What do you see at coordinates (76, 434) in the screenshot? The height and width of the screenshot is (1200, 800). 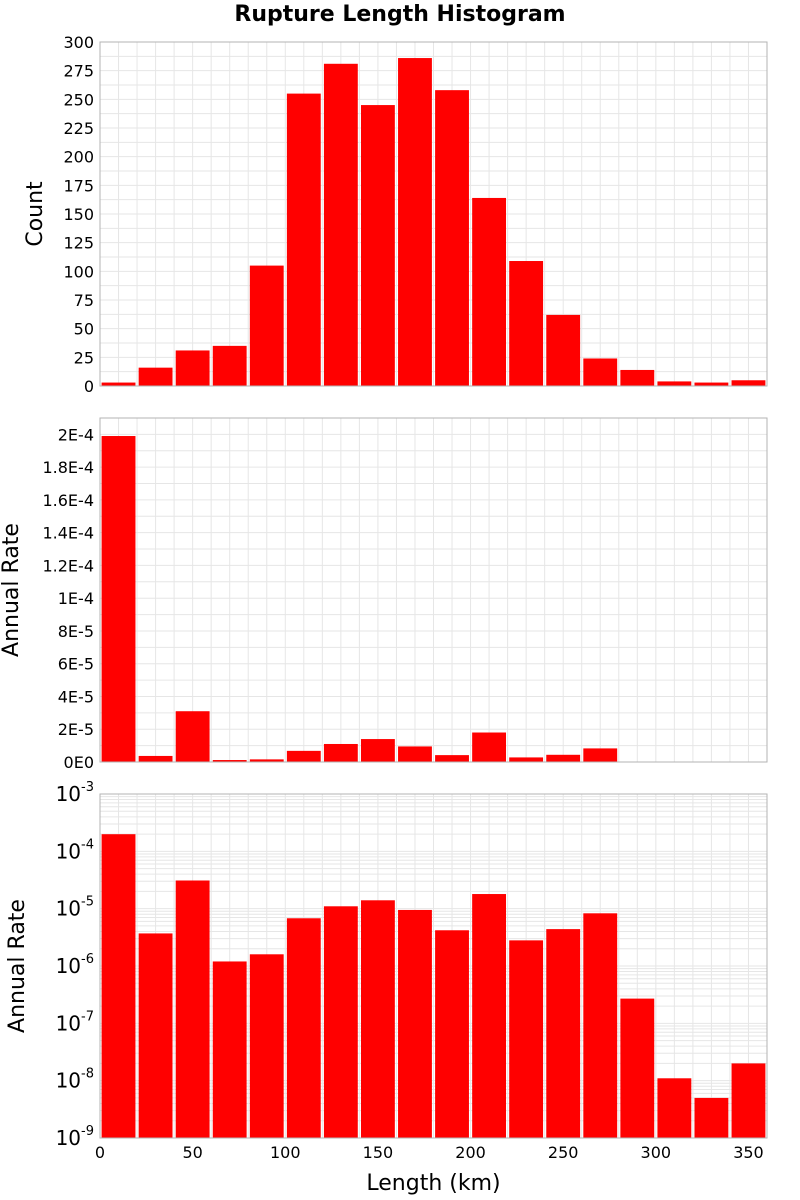 I see `y-tick-label: 2E-4` at bounding box center [76, 434].